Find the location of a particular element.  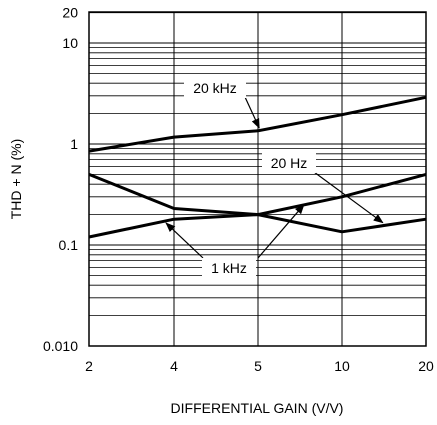

y-tick-label: 10 is located at coordinates (70, 43).